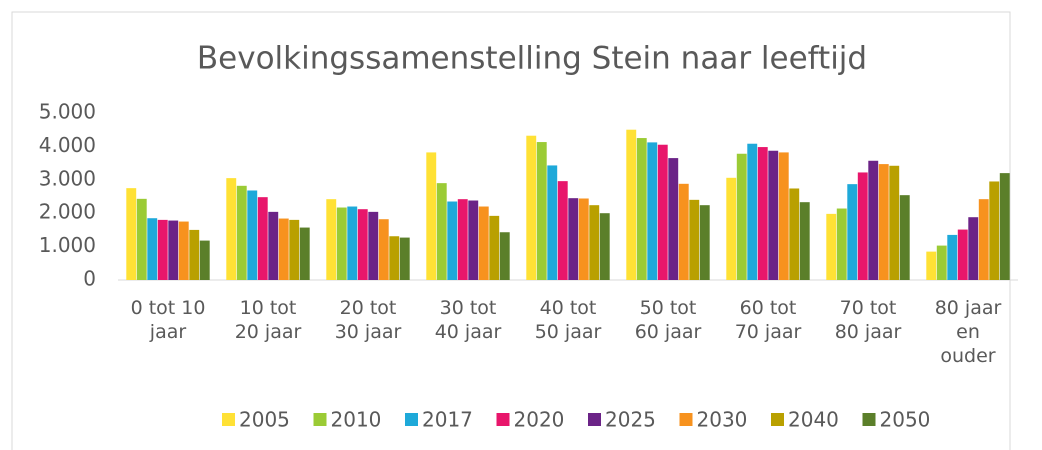  Describe the element at coordinates (67, 112) in the screenshot. I see `y-tick-label: 5.000` at that location.